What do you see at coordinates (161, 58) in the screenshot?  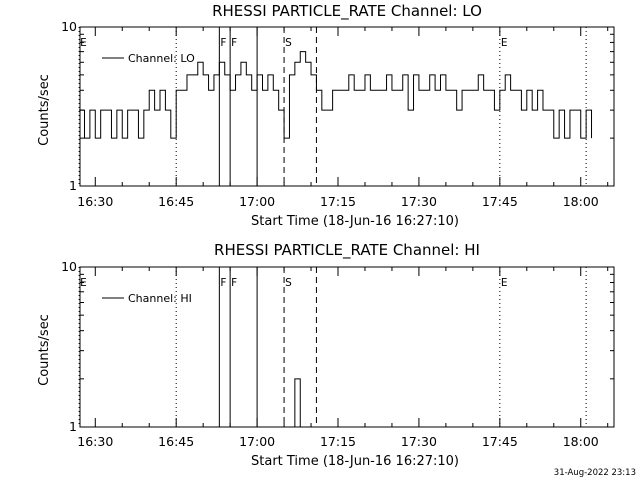 I see `legend-label: Channel: LO` at bounding box center [161, 58].